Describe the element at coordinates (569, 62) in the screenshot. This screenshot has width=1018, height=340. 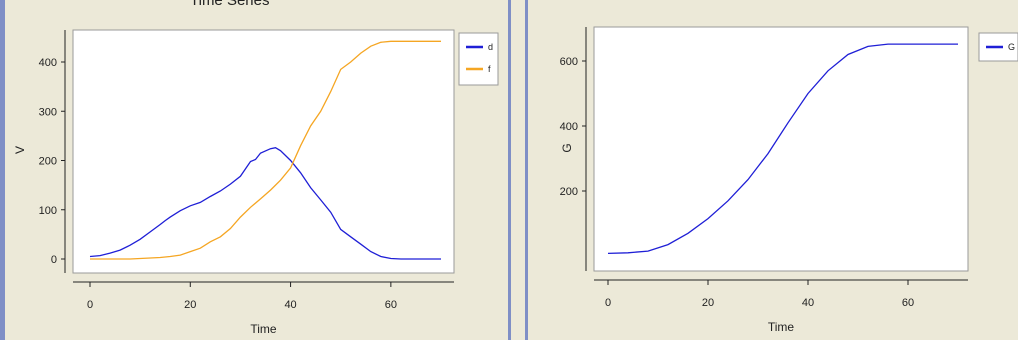
I see `chart-2-y-tick-label: 600` at that location.